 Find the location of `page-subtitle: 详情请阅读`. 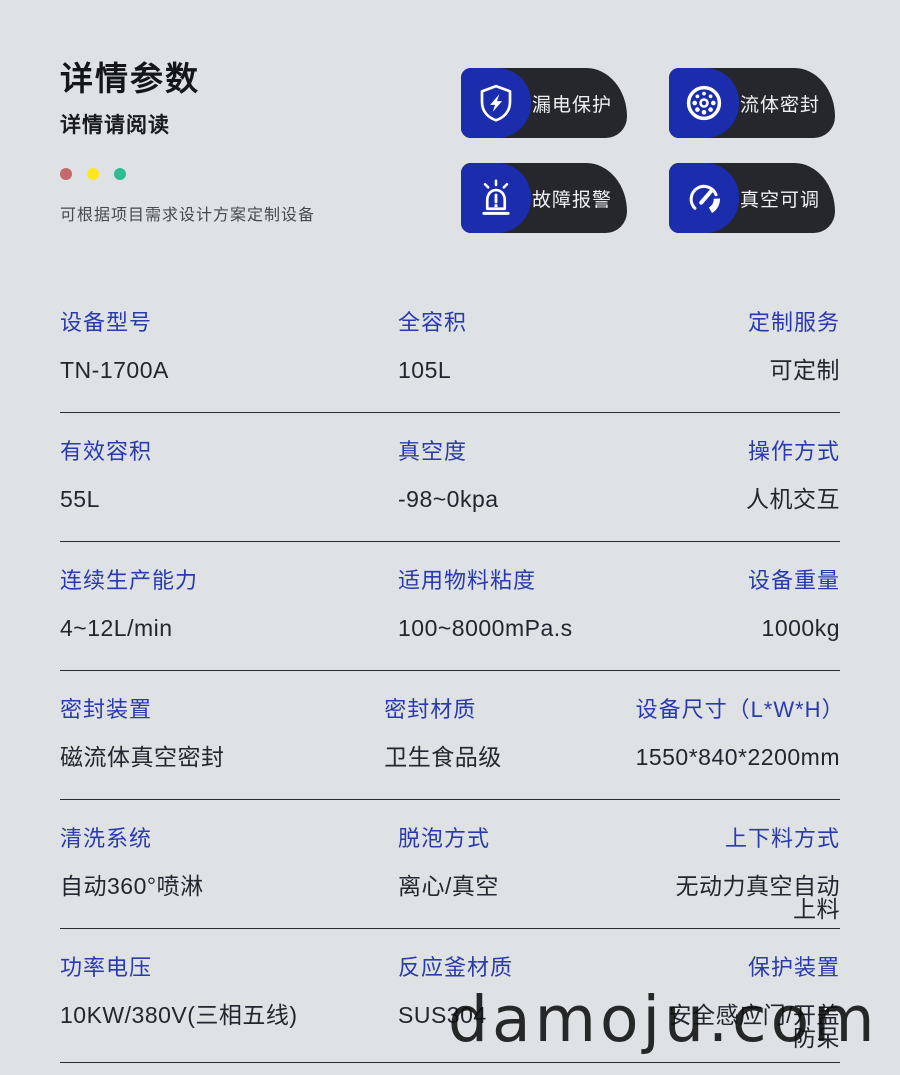

page-subtitle: 详情请阅读 is located at coordinates (115, 125).